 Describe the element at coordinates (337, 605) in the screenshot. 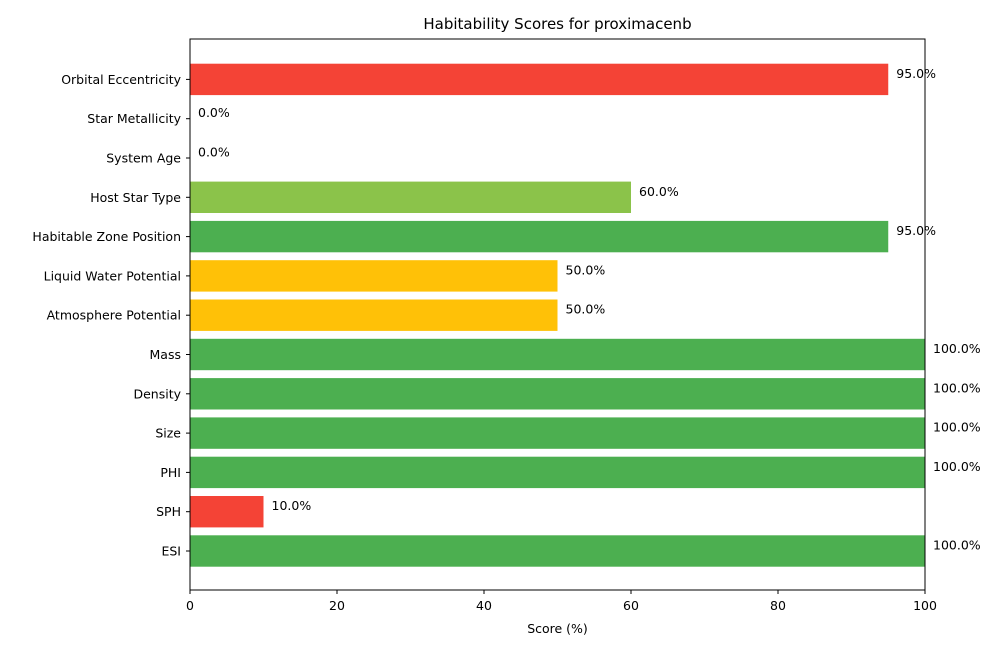

I see `x-tick-label: 20` at that location.